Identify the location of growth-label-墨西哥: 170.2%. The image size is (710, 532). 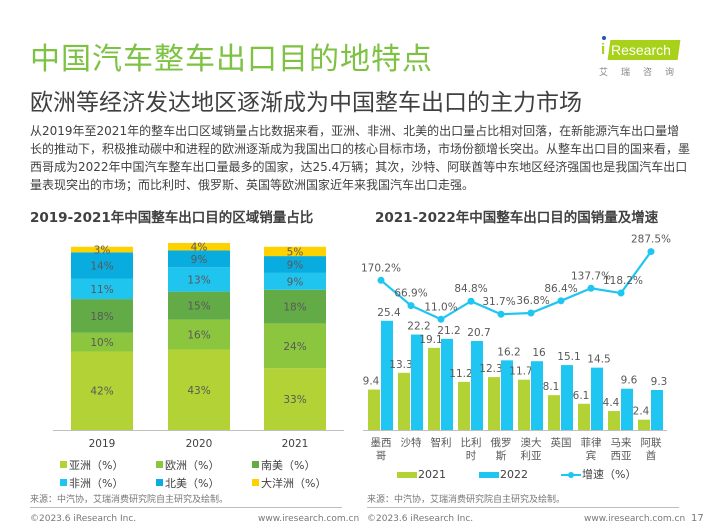
(381, 268).